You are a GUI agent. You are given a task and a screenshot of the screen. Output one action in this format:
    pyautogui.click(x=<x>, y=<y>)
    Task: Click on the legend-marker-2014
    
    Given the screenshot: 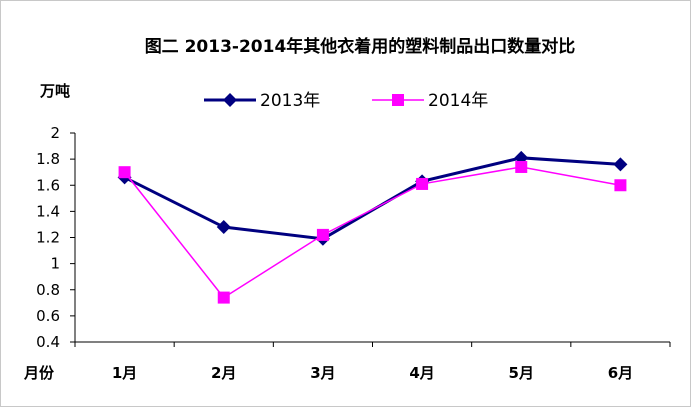 What is the action you would take?
    pyautogui.click(x=398, y=100)
    